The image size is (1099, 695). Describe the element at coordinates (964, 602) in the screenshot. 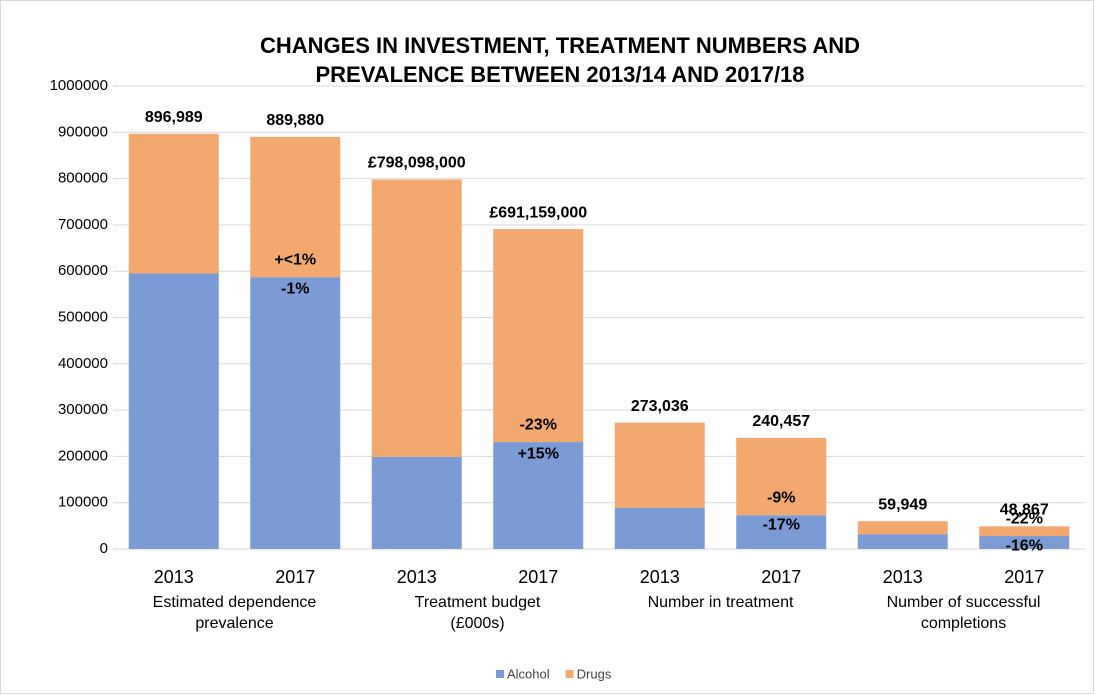

I see `group-label: Number of successful` at that location.